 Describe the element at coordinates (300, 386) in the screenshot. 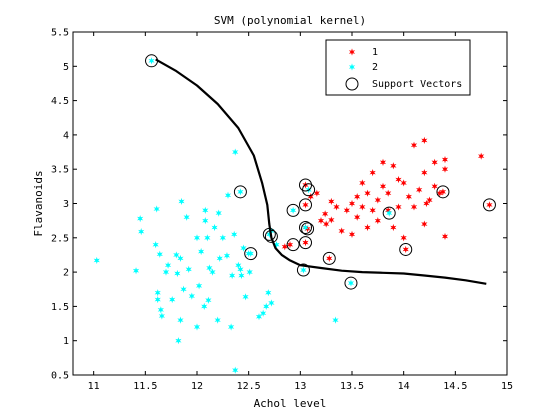

I see `x-tick-label: 13` at that location.